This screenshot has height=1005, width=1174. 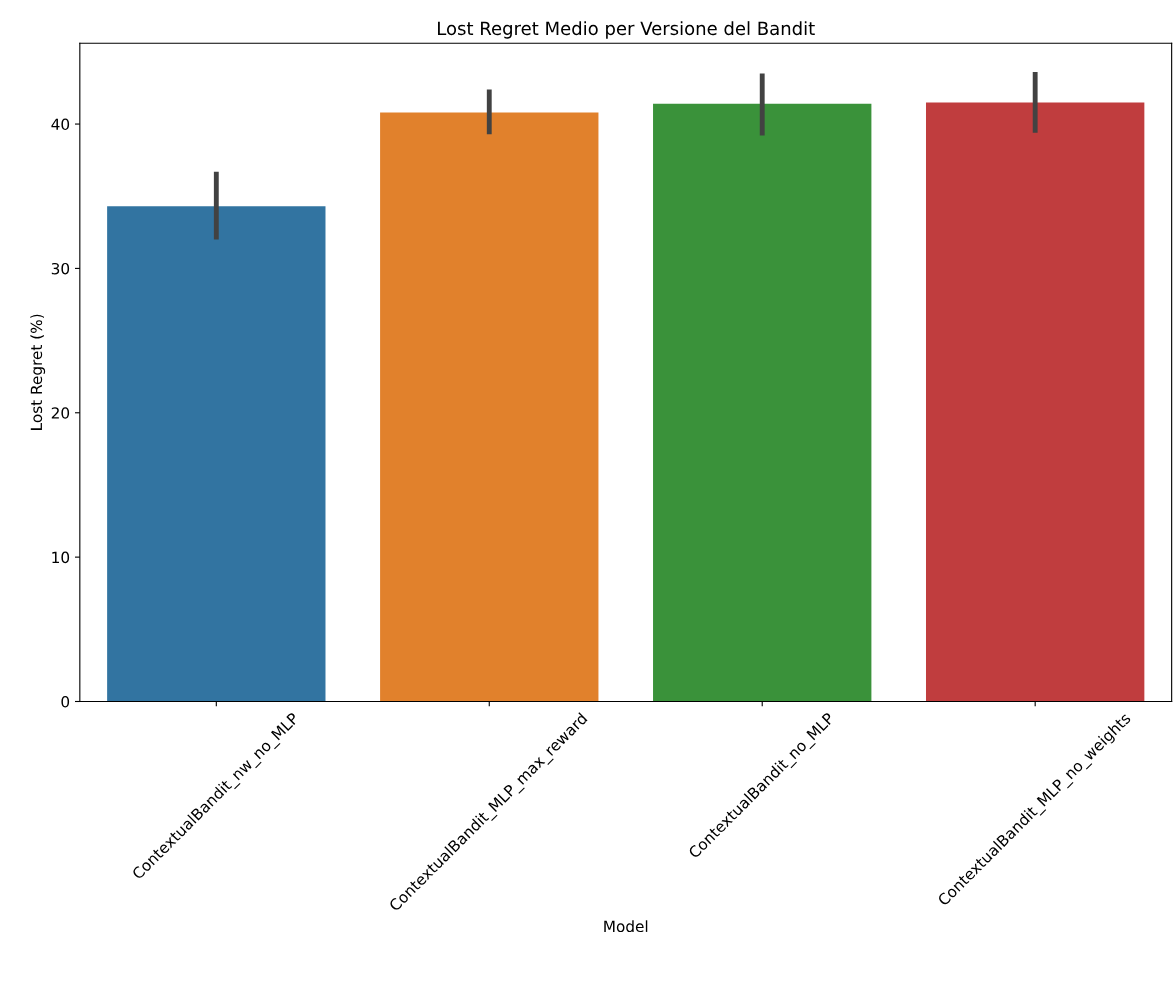 What do you see at coordinates (626, 926) in the screenshot?
I see `x-axis-title: Model` at bounding box center [626, 926].